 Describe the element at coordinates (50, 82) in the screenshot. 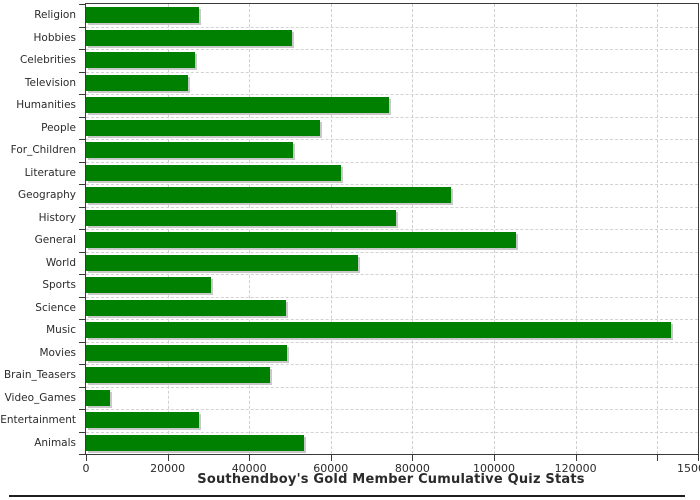

I see `y-axis-label: Television` at that location.